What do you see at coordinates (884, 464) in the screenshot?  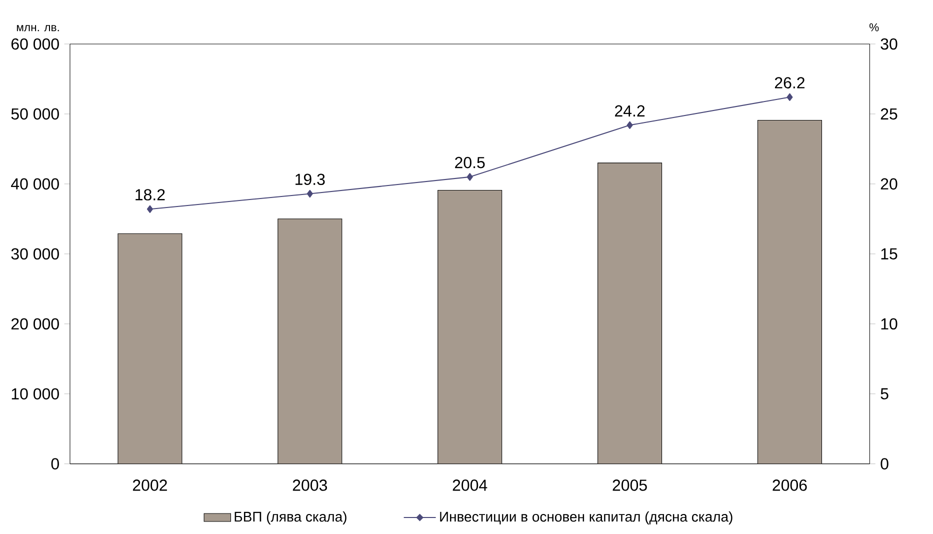 I see `y2-tick-label: 0` at bounding box center [884, 464].